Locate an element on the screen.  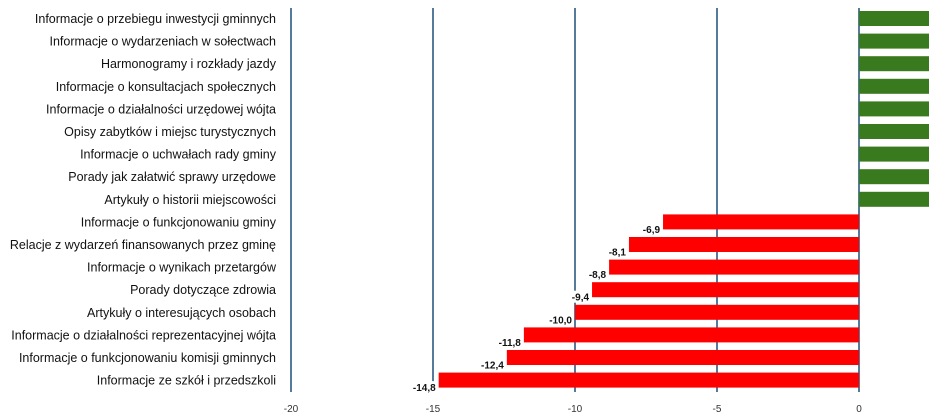
x-axis-ticks: -20-15-10-50510152025 is located at coordinates (573, 409).